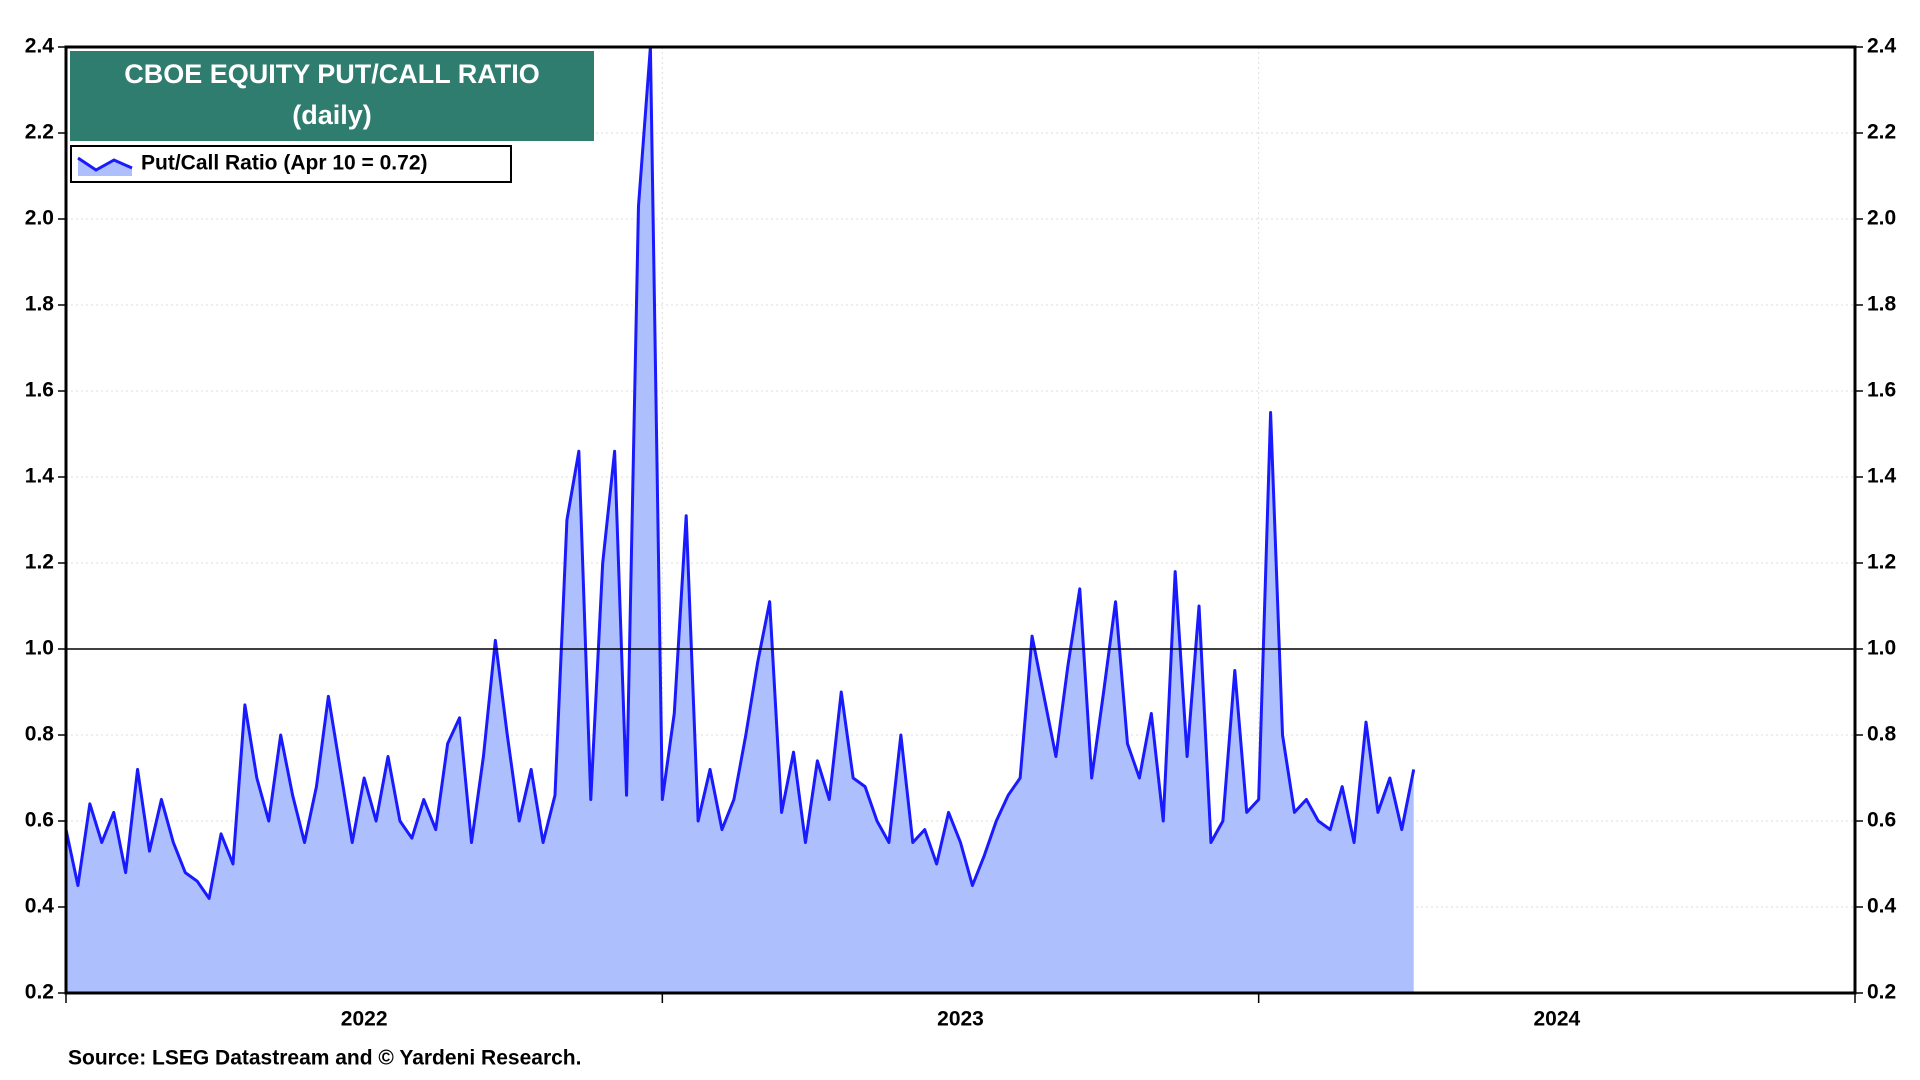 Image resolution: width=1920 pixels, height=1080 pixels. I want to click on x-tick-label: 2023, so click(960, 1019).